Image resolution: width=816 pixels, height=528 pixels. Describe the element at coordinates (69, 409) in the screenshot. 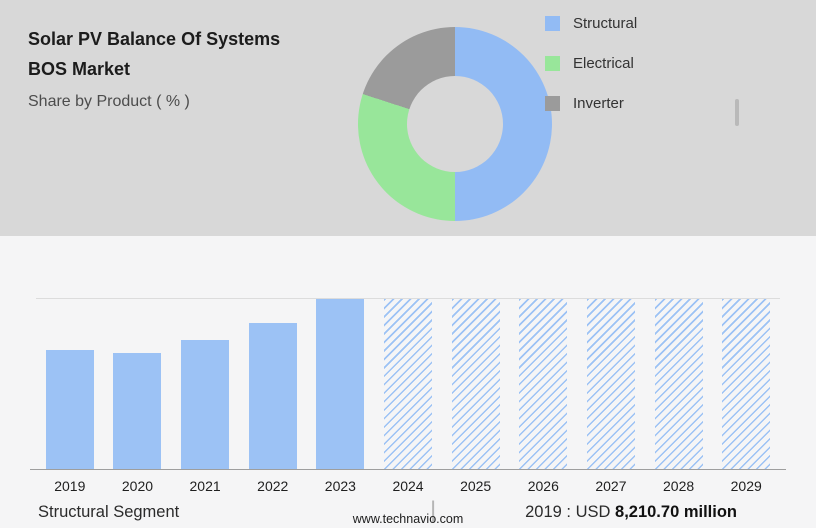

I see `bar-2019` at that location.